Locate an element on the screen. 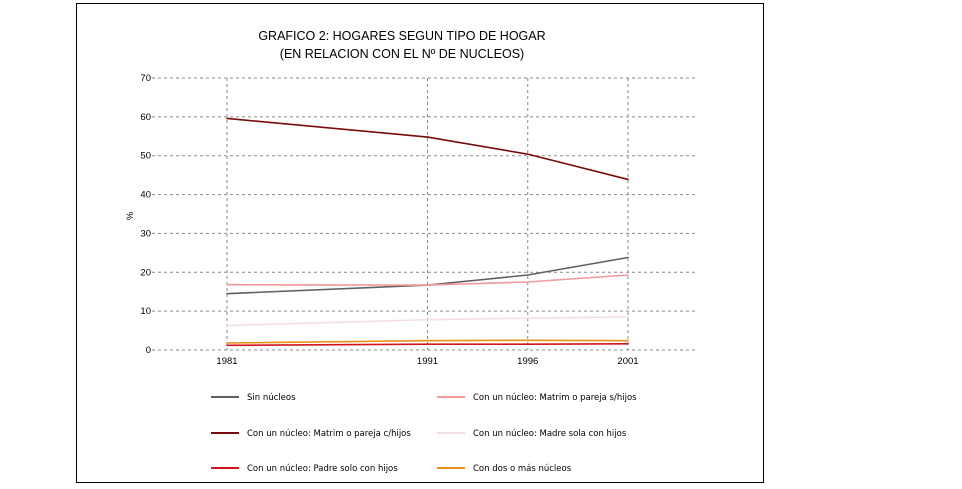 Image resolution: width=962 pixels, height=489 pixels. legend-label: Con dos o más núcleos is located at coordinates (522, 469).